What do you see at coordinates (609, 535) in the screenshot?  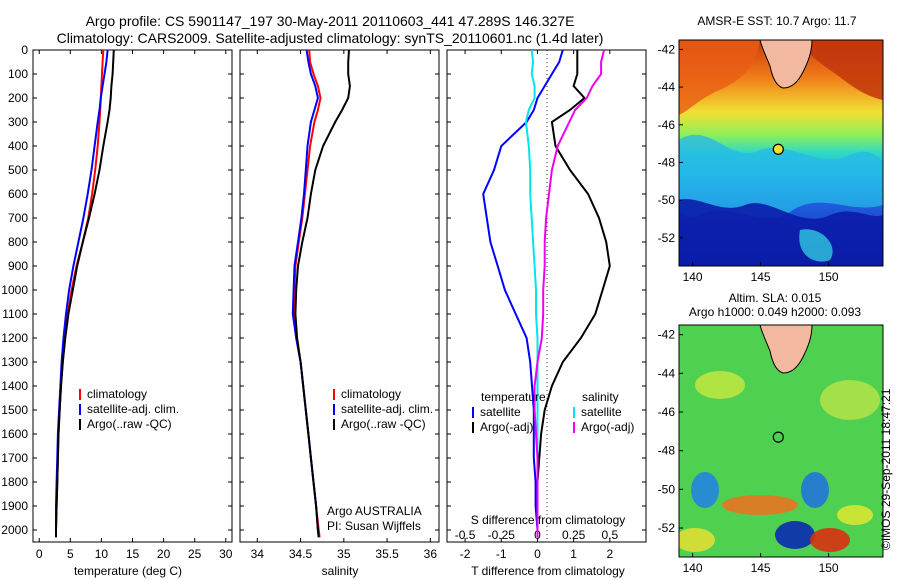 I see `s-tick-label: 0.5` at bounding box center [609, 535].